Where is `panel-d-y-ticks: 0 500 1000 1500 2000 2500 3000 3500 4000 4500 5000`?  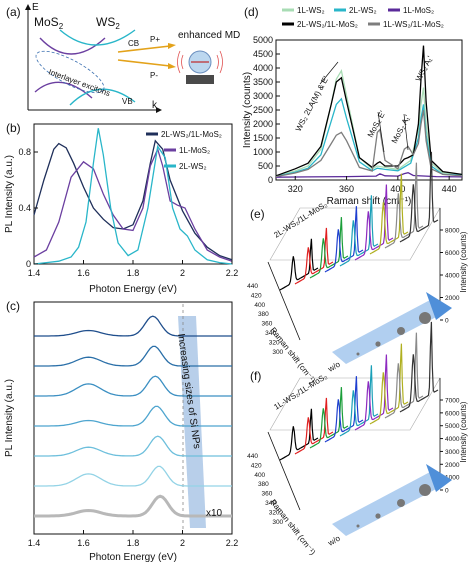 panel-d-y-ticks: 0 500 1000 1500 2000 2500 3000 3500 4000 4500 5000 is located at coordinates (266, 110).